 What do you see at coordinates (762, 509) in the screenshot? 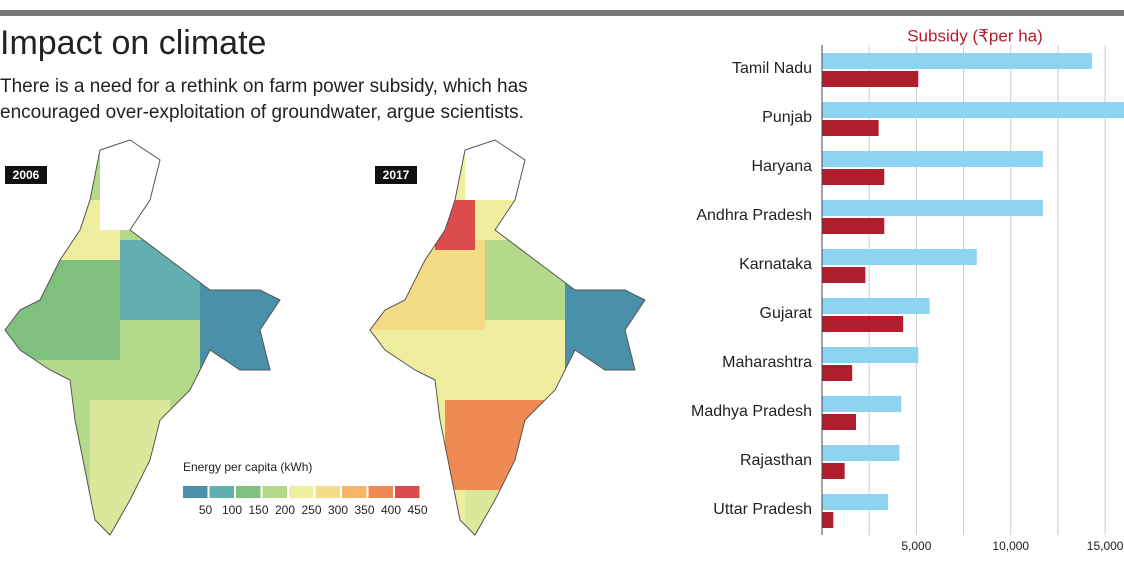
I see `category-label: Uttar Pradesh` at bounding box center [762, 509].